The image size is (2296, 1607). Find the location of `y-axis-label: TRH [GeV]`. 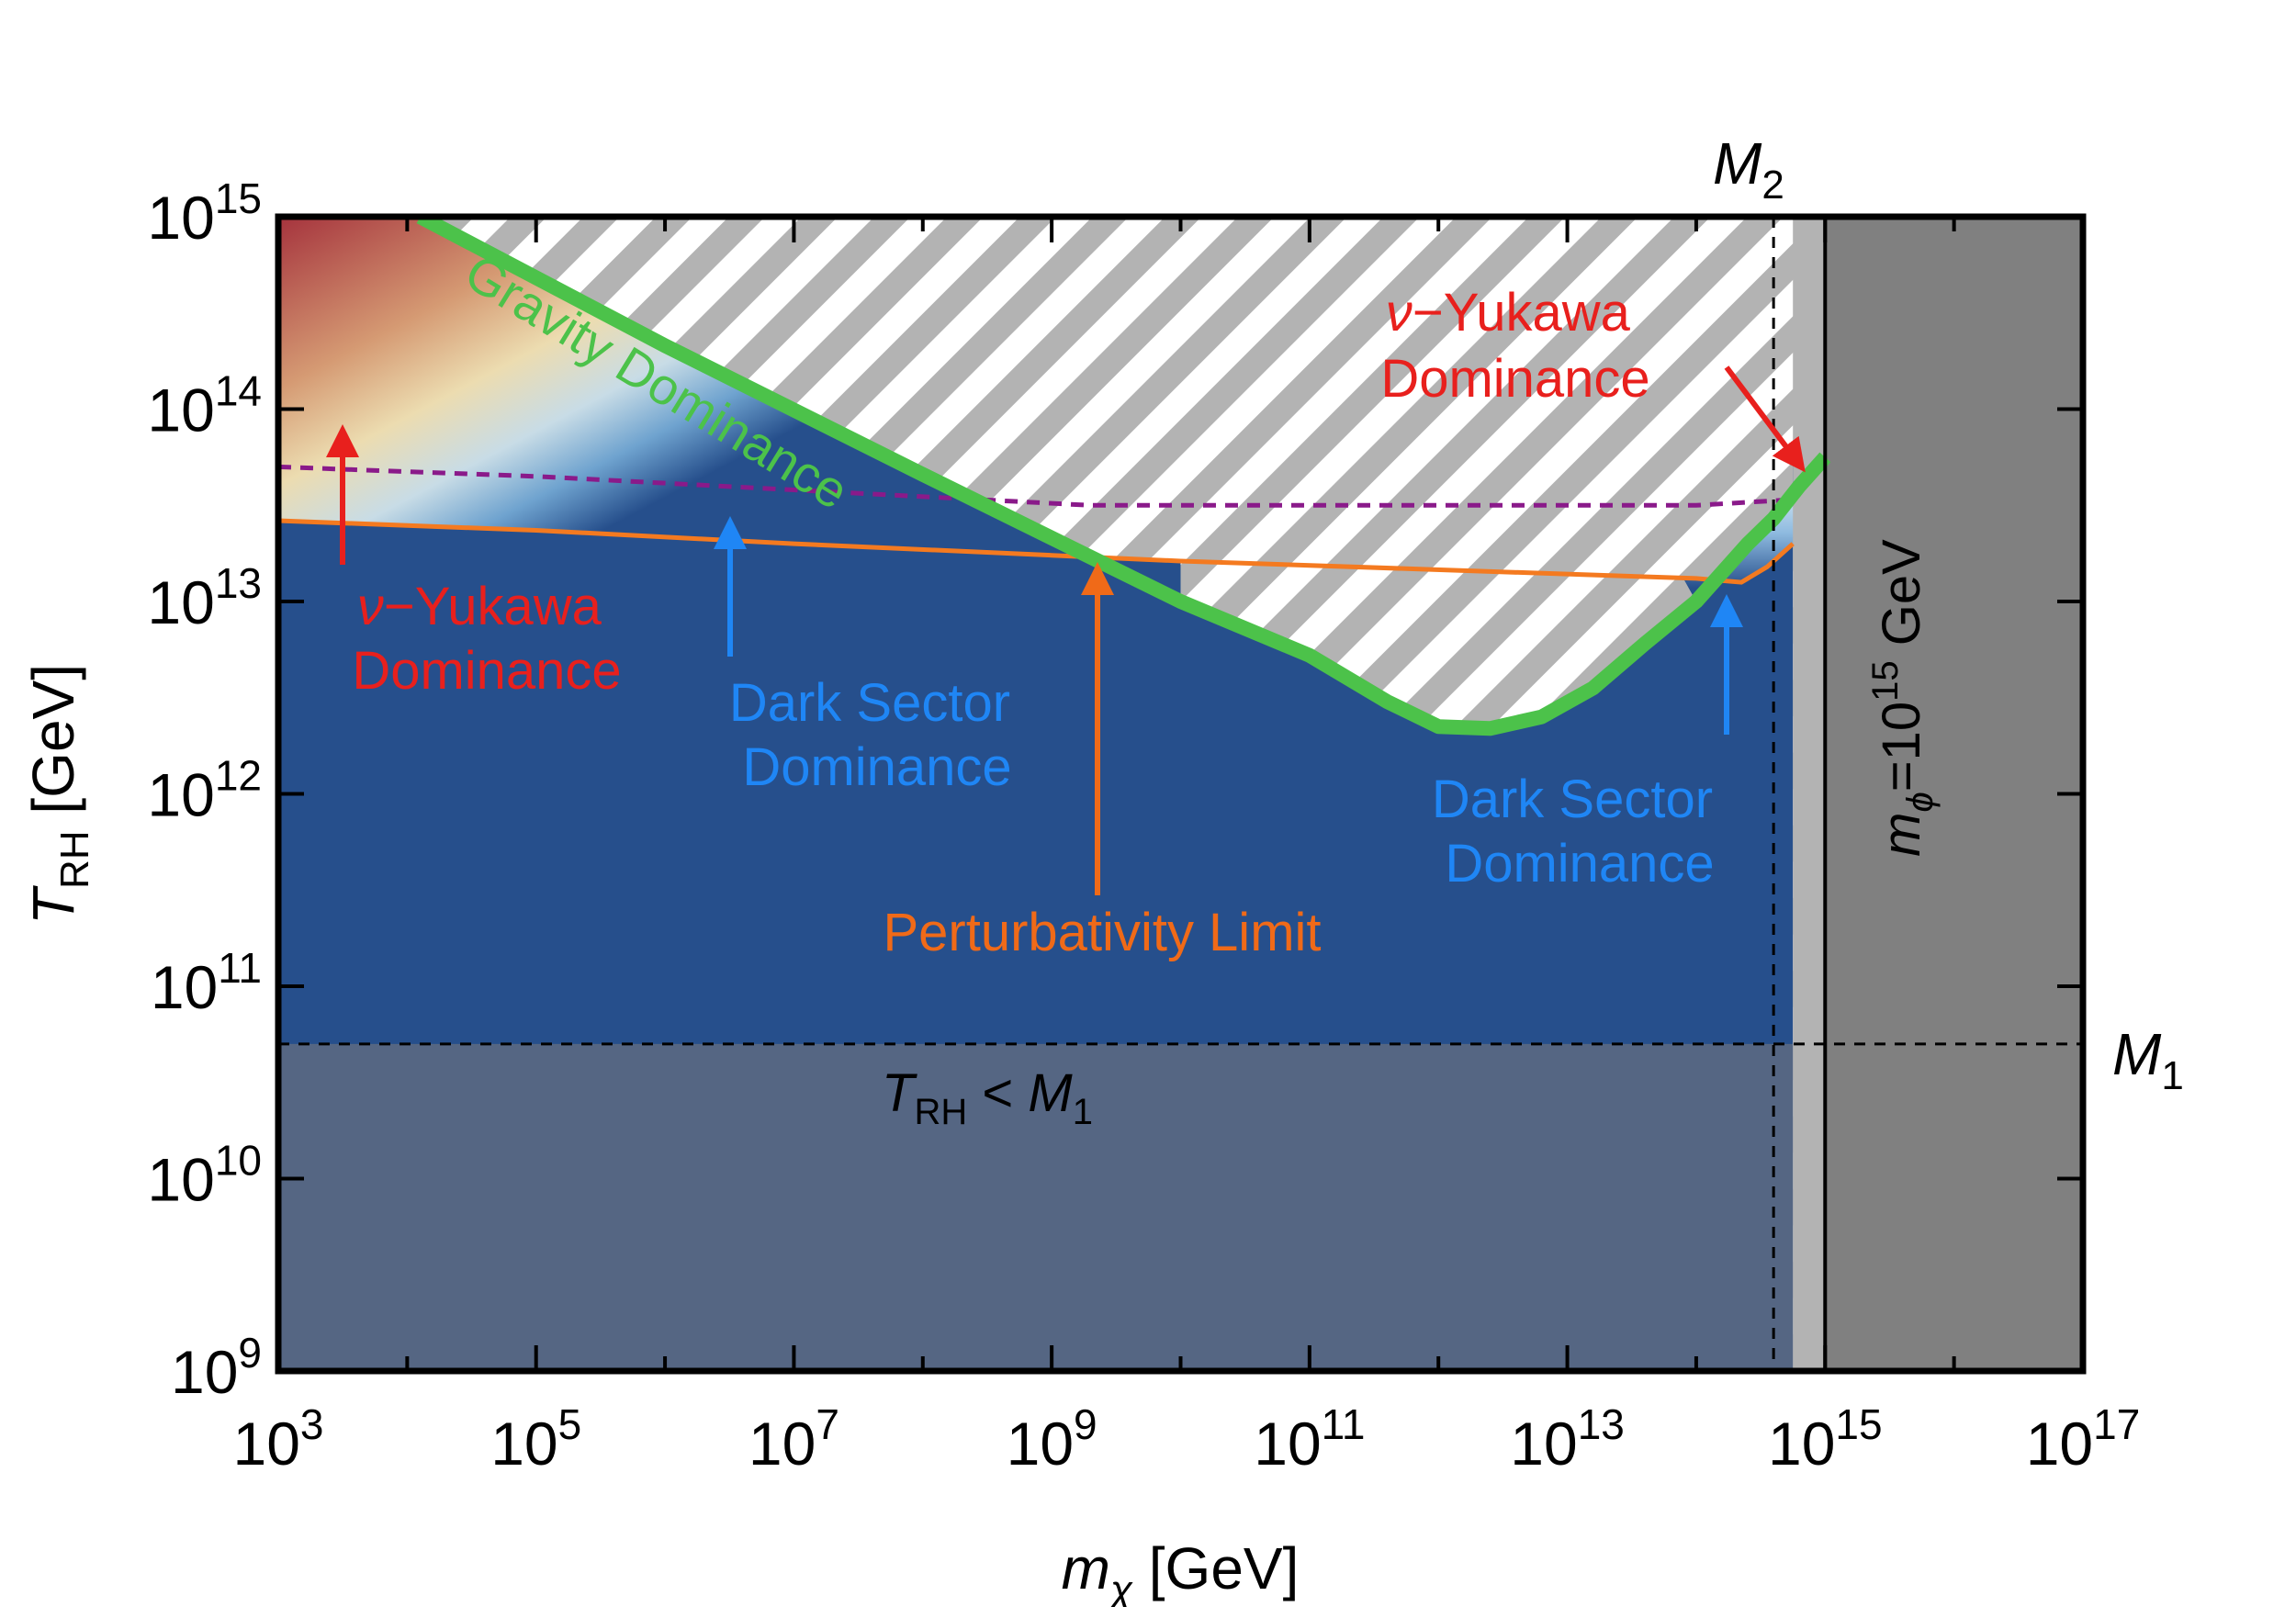

y-axis-label: TRH [GeV] is located at coordinates (58, 794).